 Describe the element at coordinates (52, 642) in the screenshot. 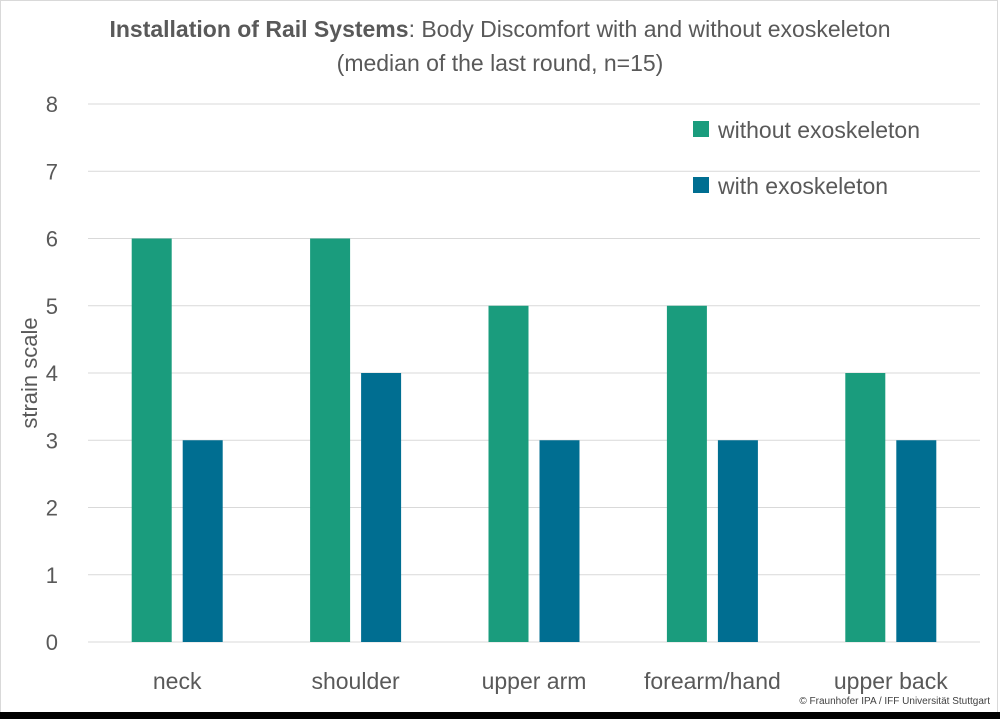

I see `y-tick-label: 0` at that location.